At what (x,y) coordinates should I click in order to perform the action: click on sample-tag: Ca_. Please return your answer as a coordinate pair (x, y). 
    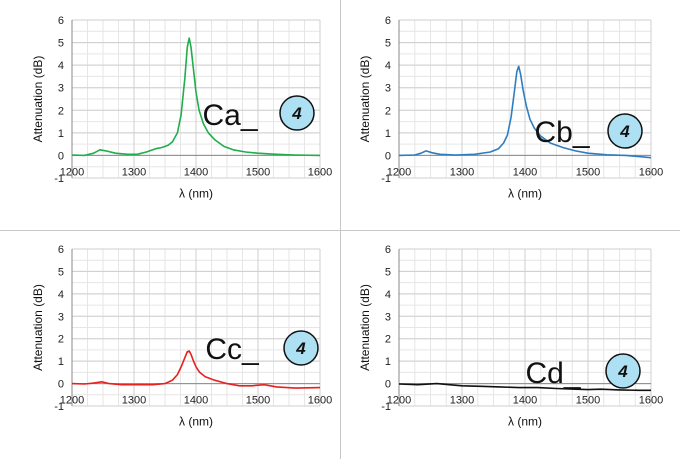
    Looking at the image, I should click on (230, 115).